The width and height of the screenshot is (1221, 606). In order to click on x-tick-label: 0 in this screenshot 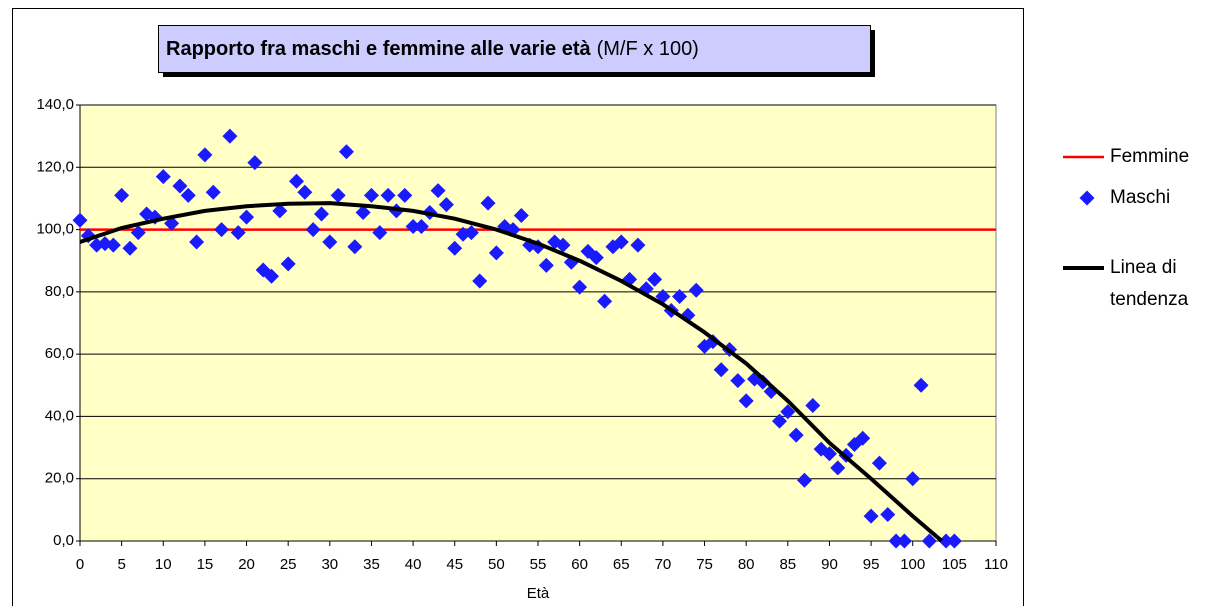, I will do `click(80, 564)`.